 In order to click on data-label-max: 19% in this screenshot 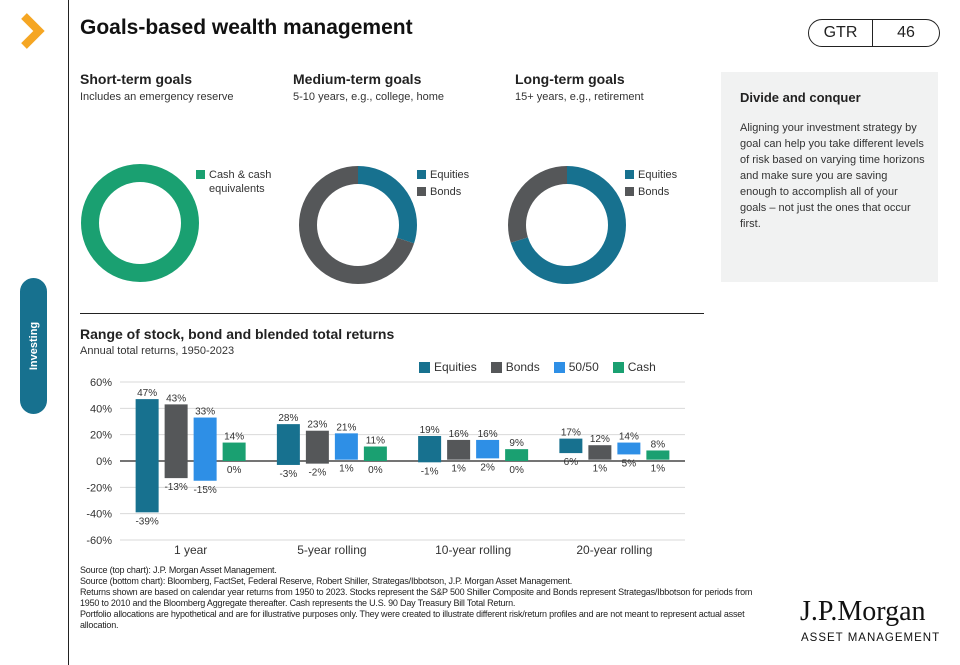, I will do `click(430, 430)`.